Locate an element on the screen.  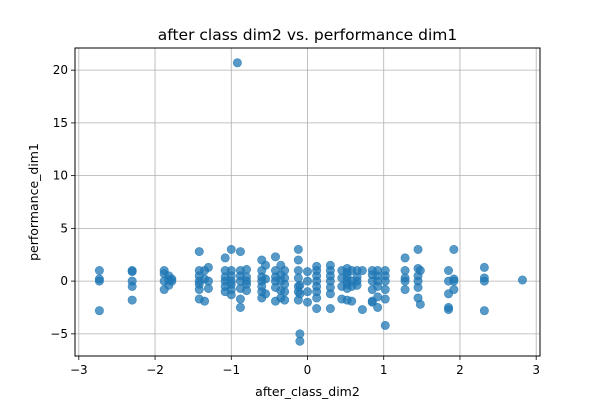
x-tick-label: −1 is located at coordinates (231, 370).